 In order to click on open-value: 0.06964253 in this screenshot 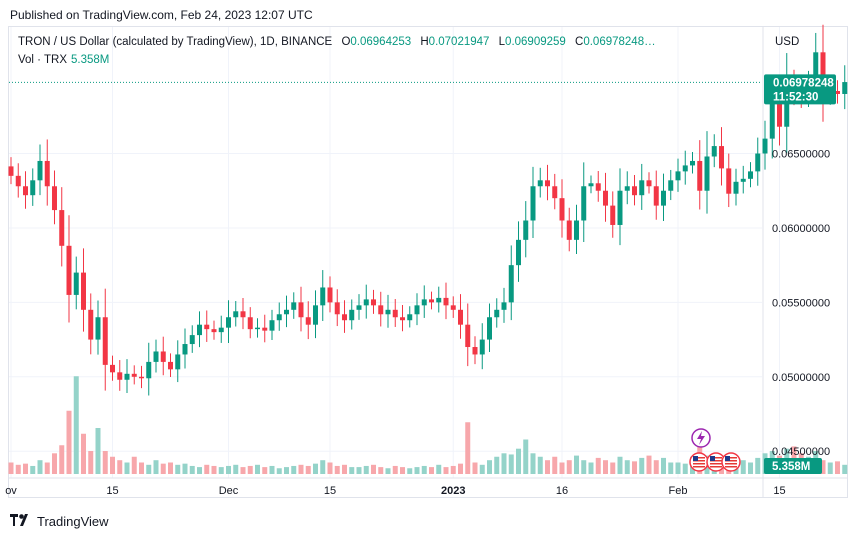, I will do `click(381, 42)`.